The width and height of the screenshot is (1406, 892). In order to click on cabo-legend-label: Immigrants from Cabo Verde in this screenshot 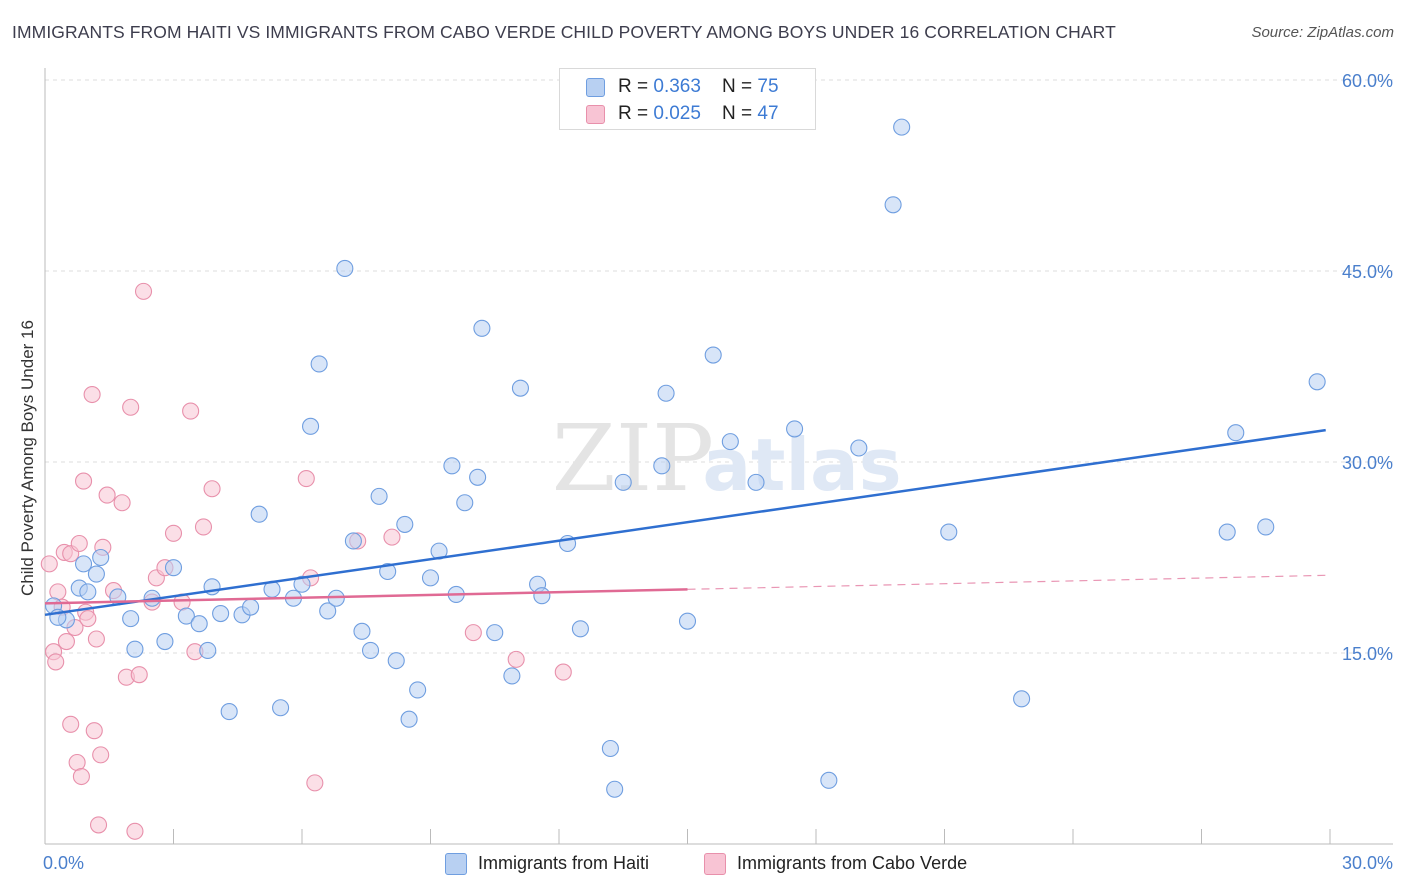, I will do `click(852, 863)`.